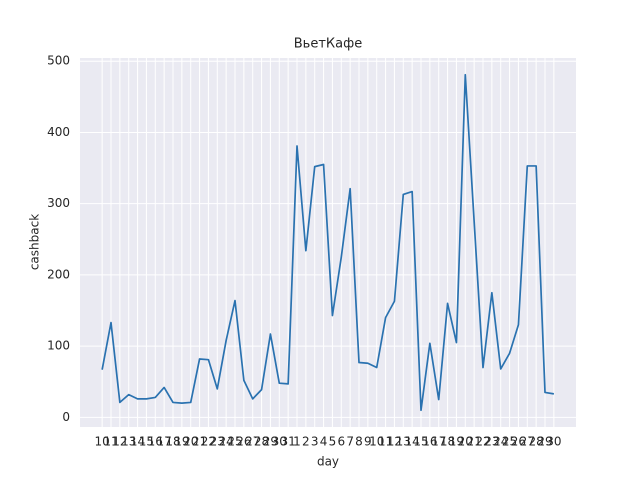 This screenshot has height=484, width=640. I want to click on x-tick-label: 8, so click(359, 442).